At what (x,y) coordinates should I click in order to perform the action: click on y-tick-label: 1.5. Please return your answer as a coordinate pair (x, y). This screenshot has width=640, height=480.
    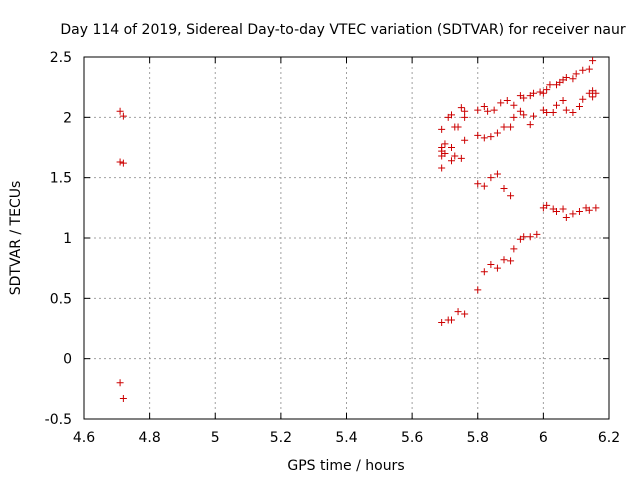
    Looking at the image, I should click on (61, 179).